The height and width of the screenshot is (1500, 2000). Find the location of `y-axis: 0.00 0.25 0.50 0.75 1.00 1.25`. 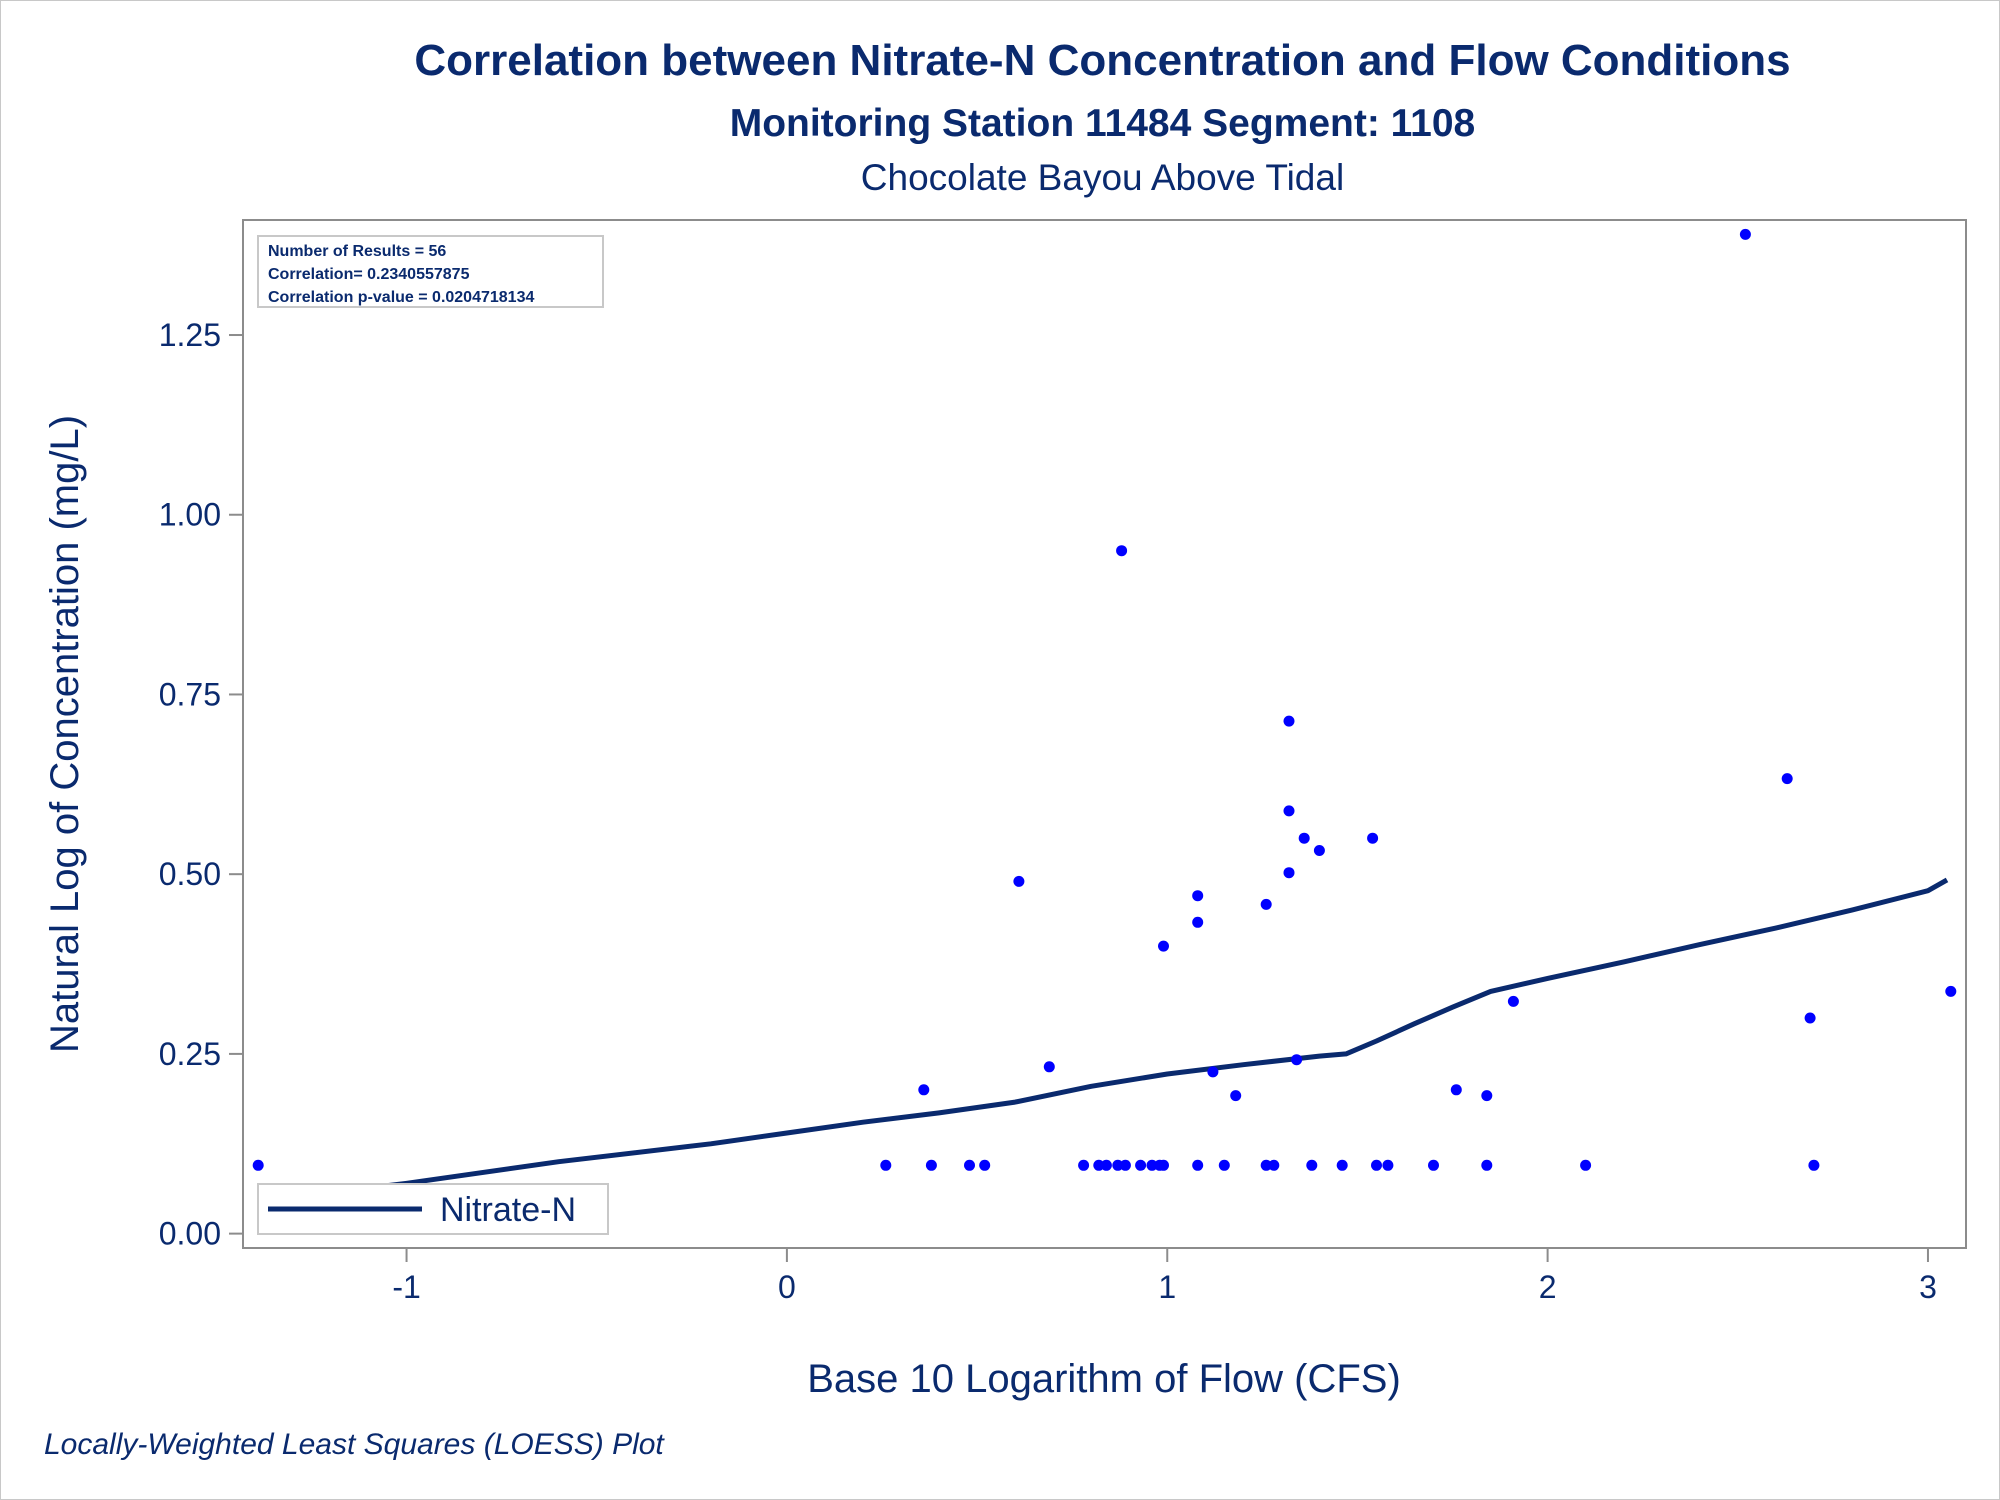

y-axis: 0.00 0.25 0.50 0.75 1.00 1.25 is located at coordinates (201, 784).